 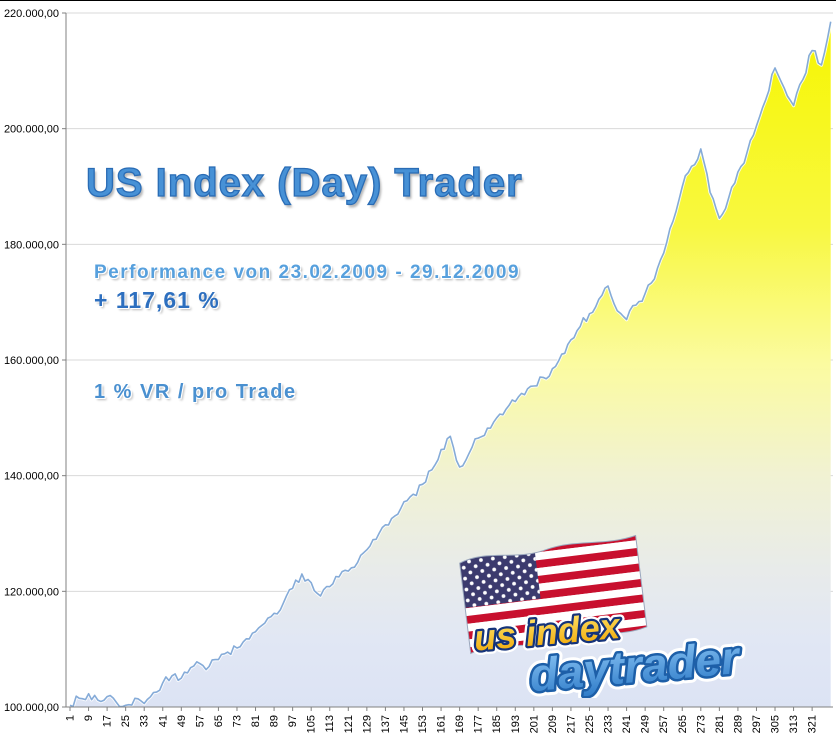 What do you see at coordinates (157, 300) in the screenshot?
I see `performance-value-label: + 117,61 %` at bounding box center [157, 300].